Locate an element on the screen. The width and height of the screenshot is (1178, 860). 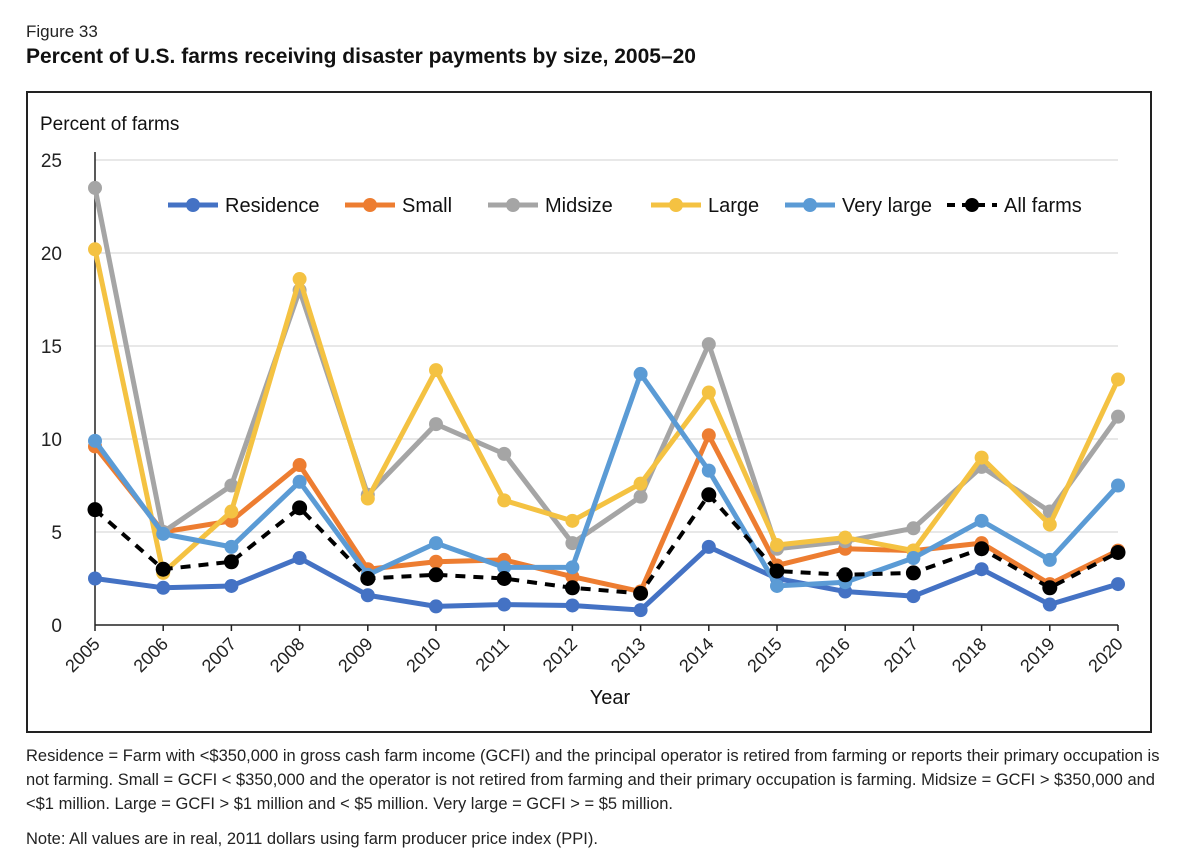
legend-item: All farms is located at coordinates (1014, 206).